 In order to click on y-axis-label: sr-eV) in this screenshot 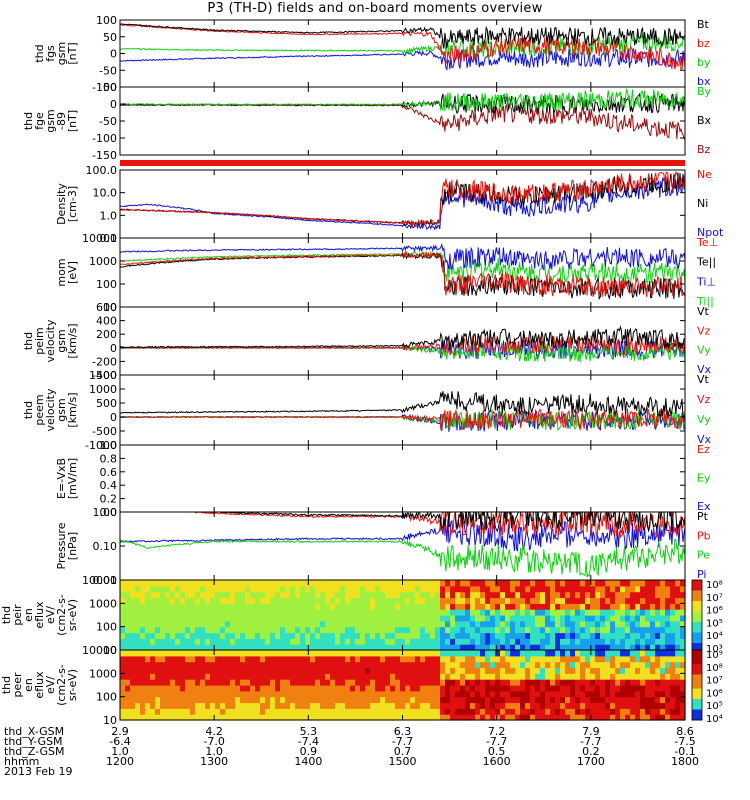, I will do `click(72, 615)`.